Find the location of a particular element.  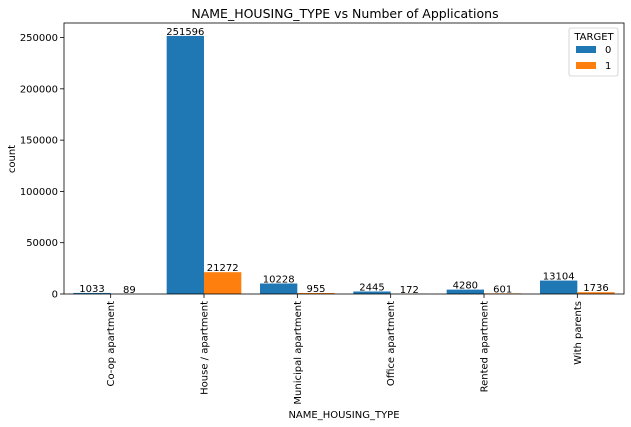

data-label: 601 is located at coordinates (502, 289).